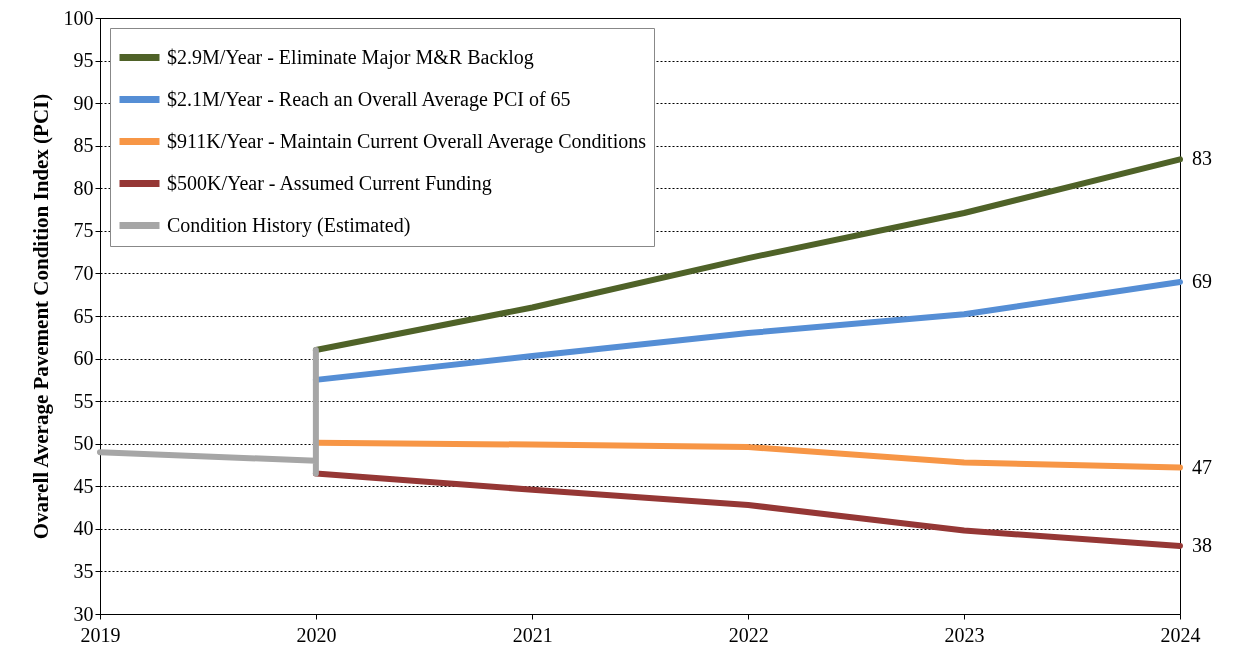 The image size is (1245, 670). Describe the element at coordinates (83, 187) in the screenshot. I see `y-tick-label: 80` at that location.